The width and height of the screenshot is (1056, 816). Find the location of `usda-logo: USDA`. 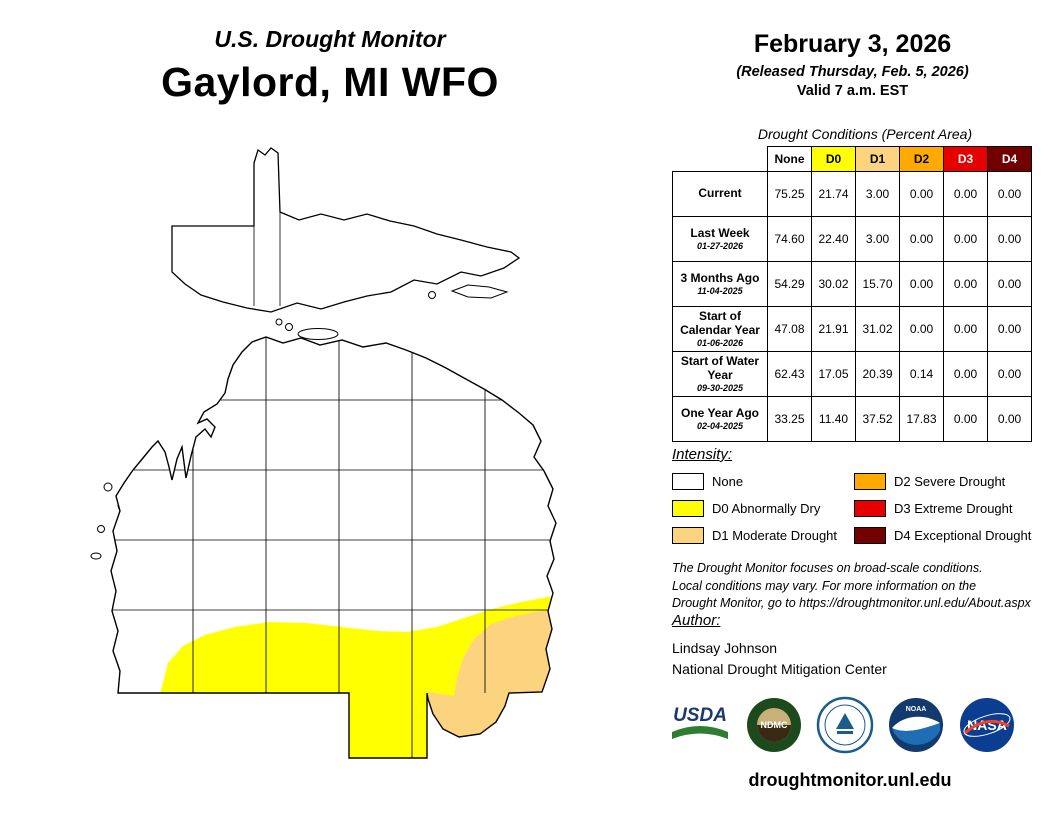

usda-logo: USDA is located at coordinates (700, 727).